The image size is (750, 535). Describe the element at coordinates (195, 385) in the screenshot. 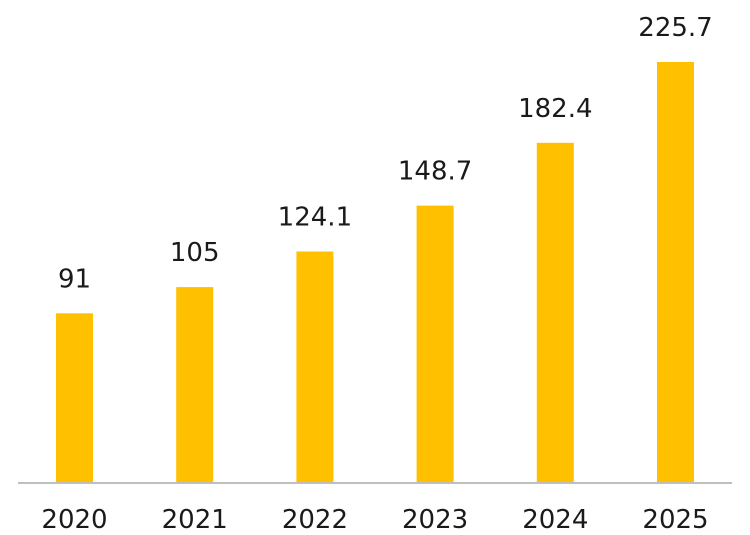

I see `bar-2021` at that location.